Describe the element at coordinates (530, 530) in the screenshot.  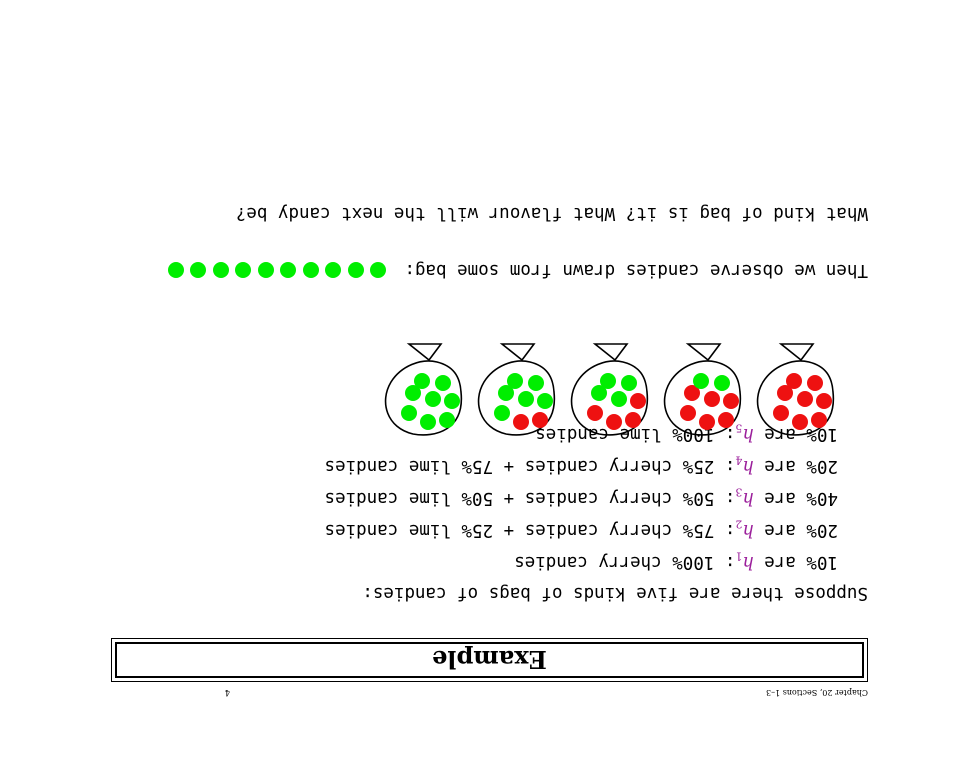
I see `hypothesis-description: : 75% cherry candies + 25% lime candies` at that location.